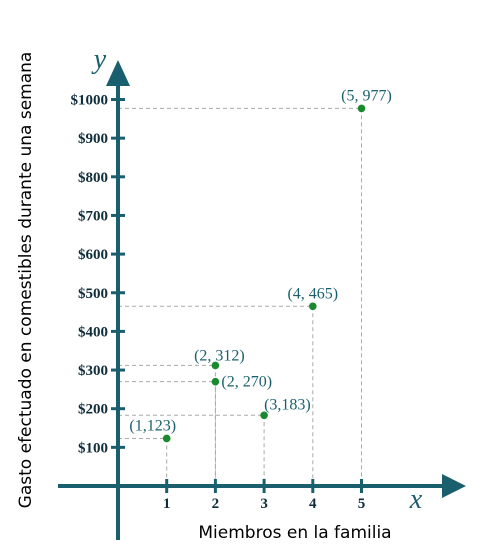  What do you see at coordinates (454, 486) in the screenshot?
I see `x-axis-arrow` at bounding box center [454, 486].